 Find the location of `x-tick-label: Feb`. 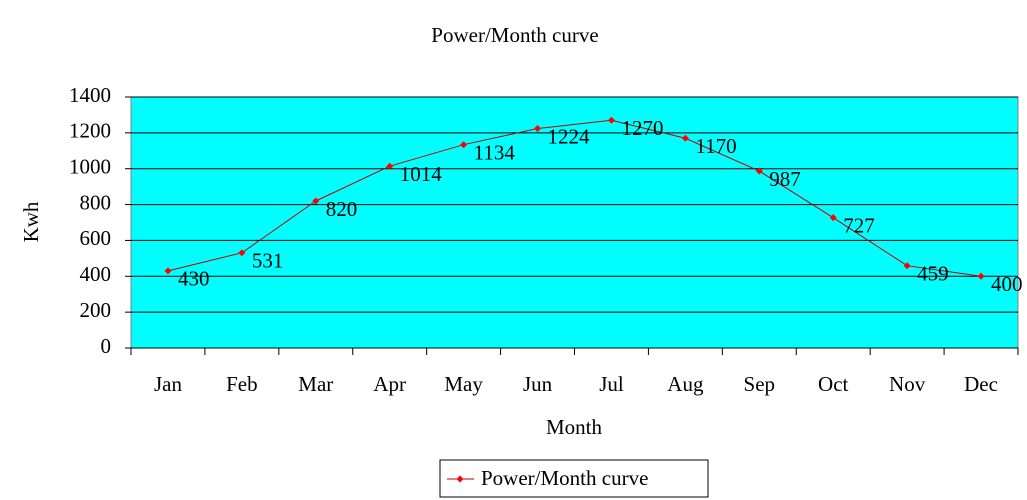

x-tick-label: Feb is located at coordinates (242, 384).